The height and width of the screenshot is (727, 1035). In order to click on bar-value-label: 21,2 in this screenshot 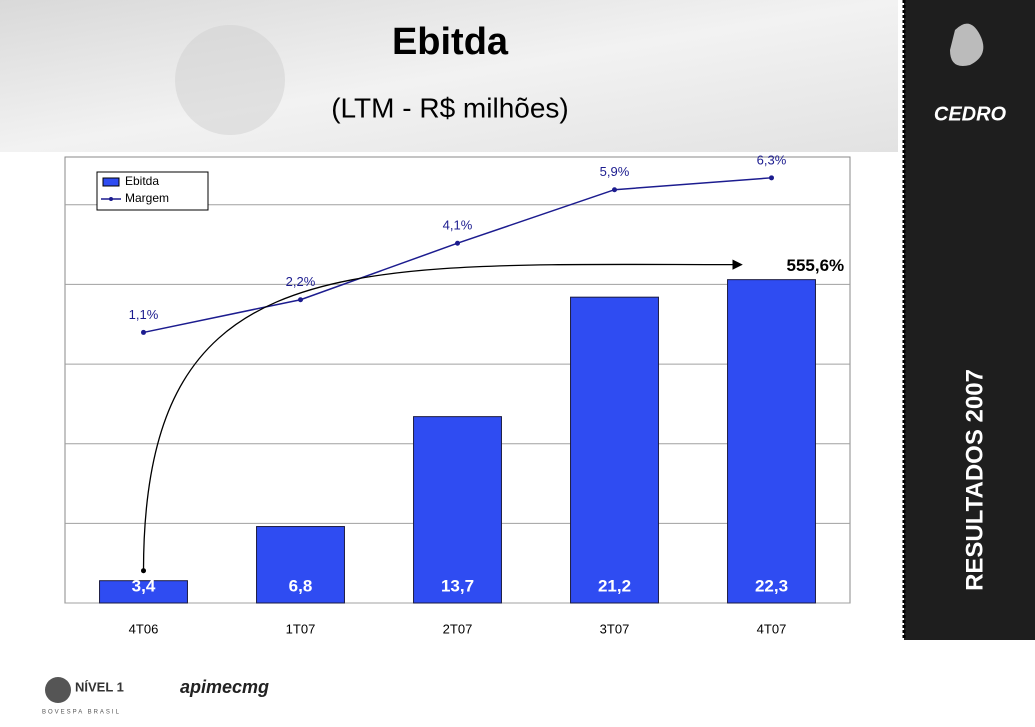, I will do `click(614, 585)`.